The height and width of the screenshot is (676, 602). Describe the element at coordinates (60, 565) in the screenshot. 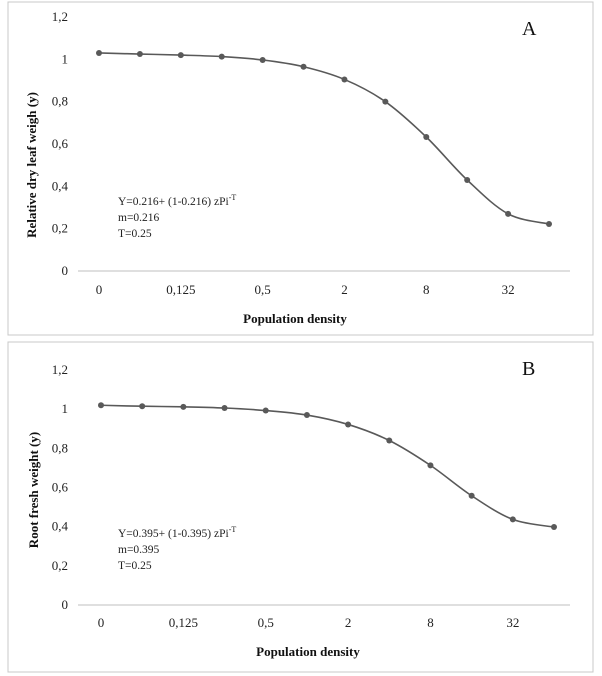

I see `panel-b-y-tick-label: 0,2` at that location.